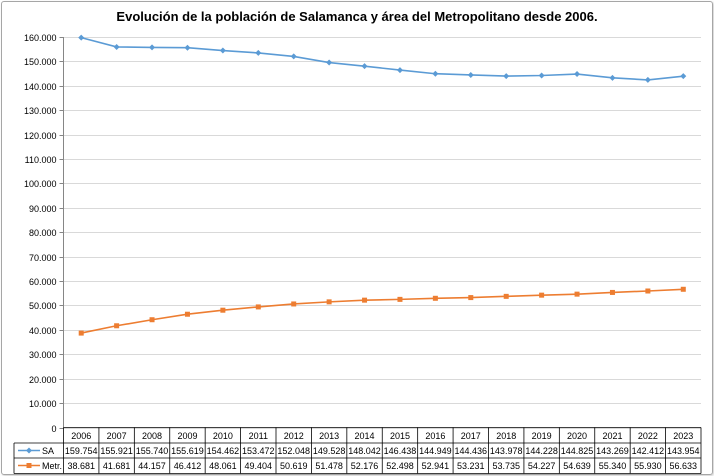 The image size is (714, 476). What do you see at coordinates (40, 87) in the screenshot?
I see `y-tick-label: 140.000` at bounding box center [40, 87].